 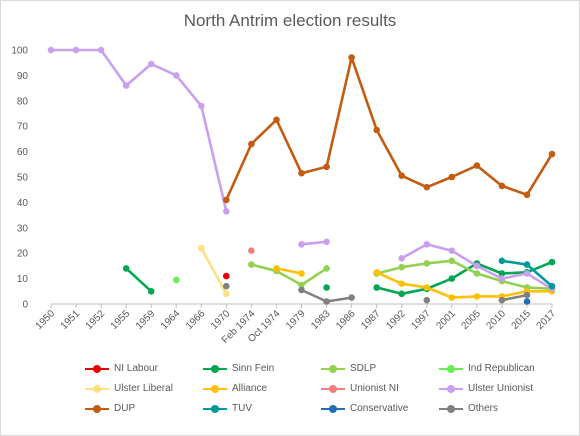 I want to click on x-tick-label: 1992, so click(x=396, y=320).